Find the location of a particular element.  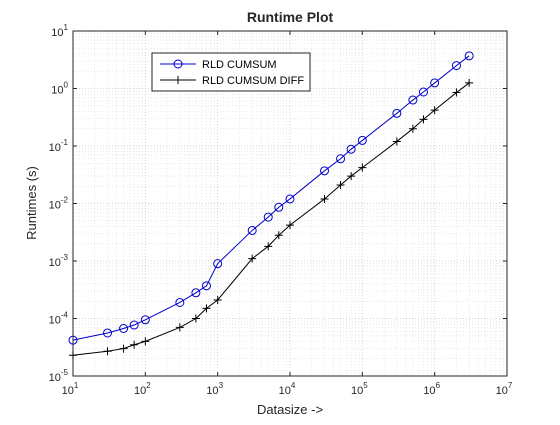

legend-box is located at coordinates (231, 72).